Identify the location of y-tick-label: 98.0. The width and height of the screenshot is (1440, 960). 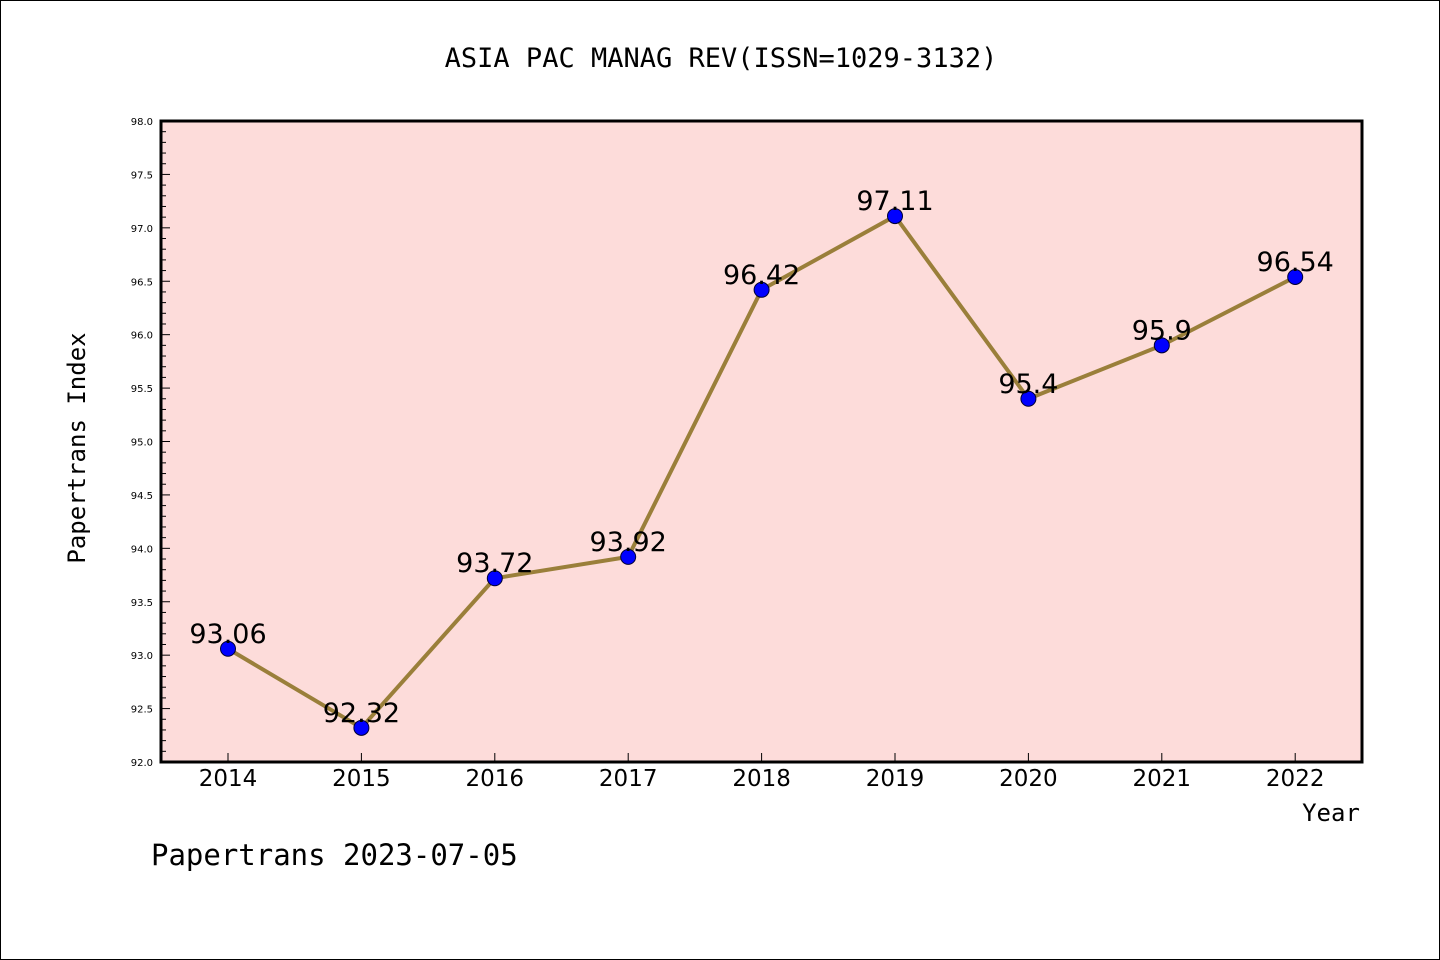
(142, 122).